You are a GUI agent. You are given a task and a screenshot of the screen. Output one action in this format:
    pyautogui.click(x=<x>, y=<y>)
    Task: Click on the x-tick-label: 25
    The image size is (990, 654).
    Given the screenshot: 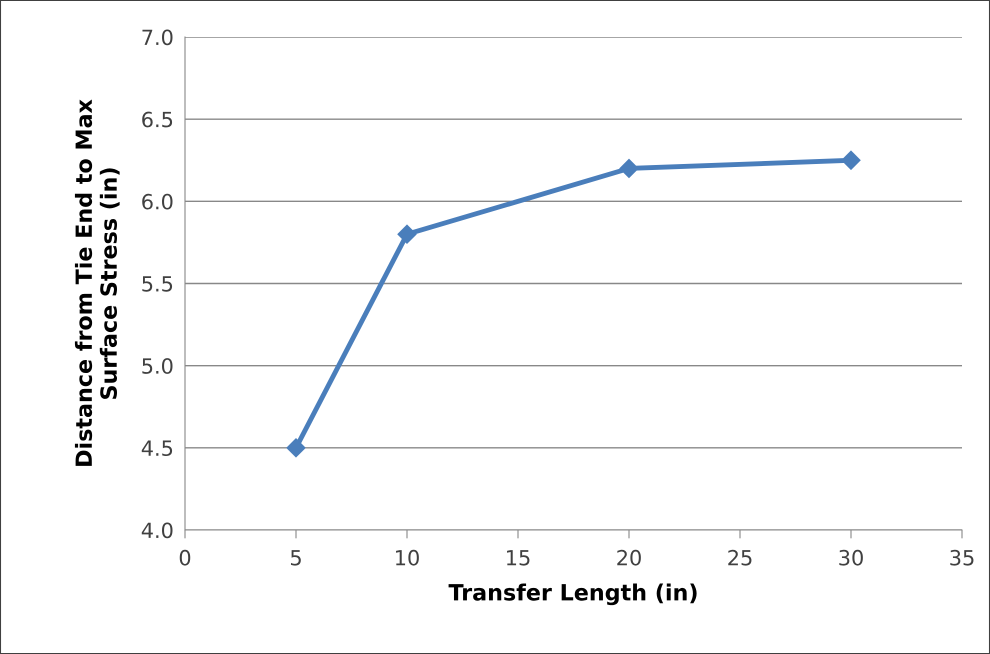 What is the action you would take?
    pyautogui.click(x=740, y=558)
    